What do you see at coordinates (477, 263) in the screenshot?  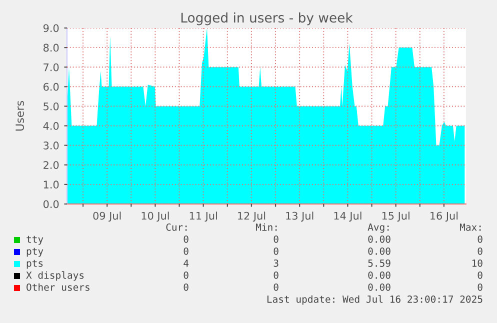 I see `text: 10` at bounding box center [477, 263].